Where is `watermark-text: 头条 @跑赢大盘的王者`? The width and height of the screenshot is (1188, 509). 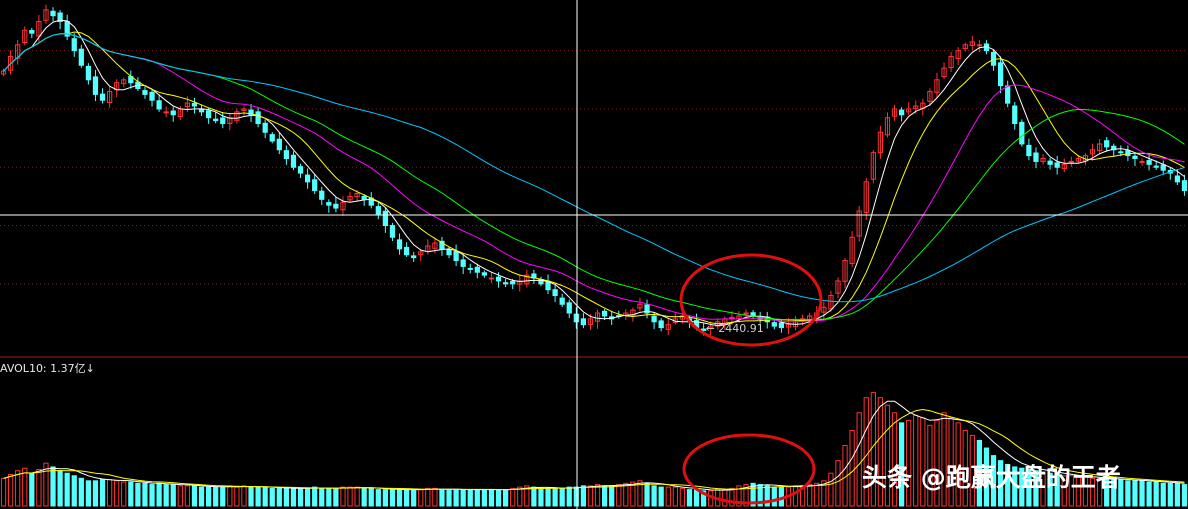 watermark-text: 头条 @跑赢大盘的王者 is located at coordinates (991, 477).